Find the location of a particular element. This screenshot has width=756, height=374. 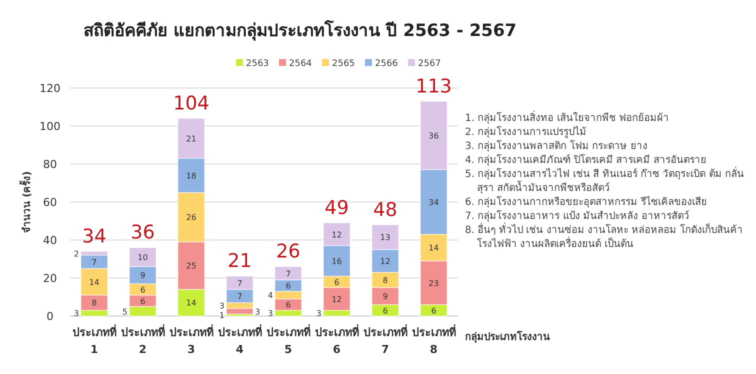

data-label: 21 is located at coordinates (191, 139).